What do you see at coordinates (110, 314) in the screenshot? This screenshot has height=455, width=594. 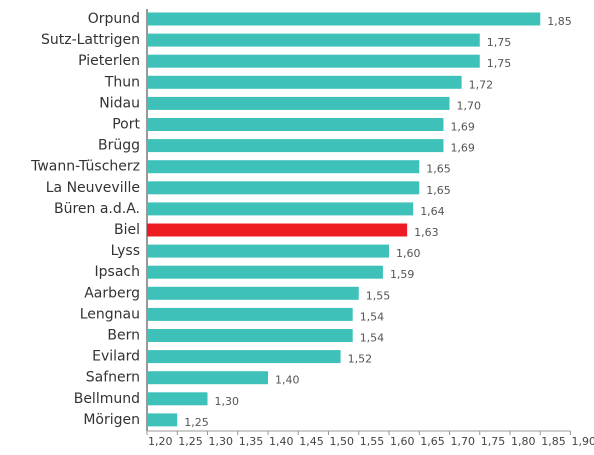 I see `category-label: Lengnau` at bounding box center [110, 314].